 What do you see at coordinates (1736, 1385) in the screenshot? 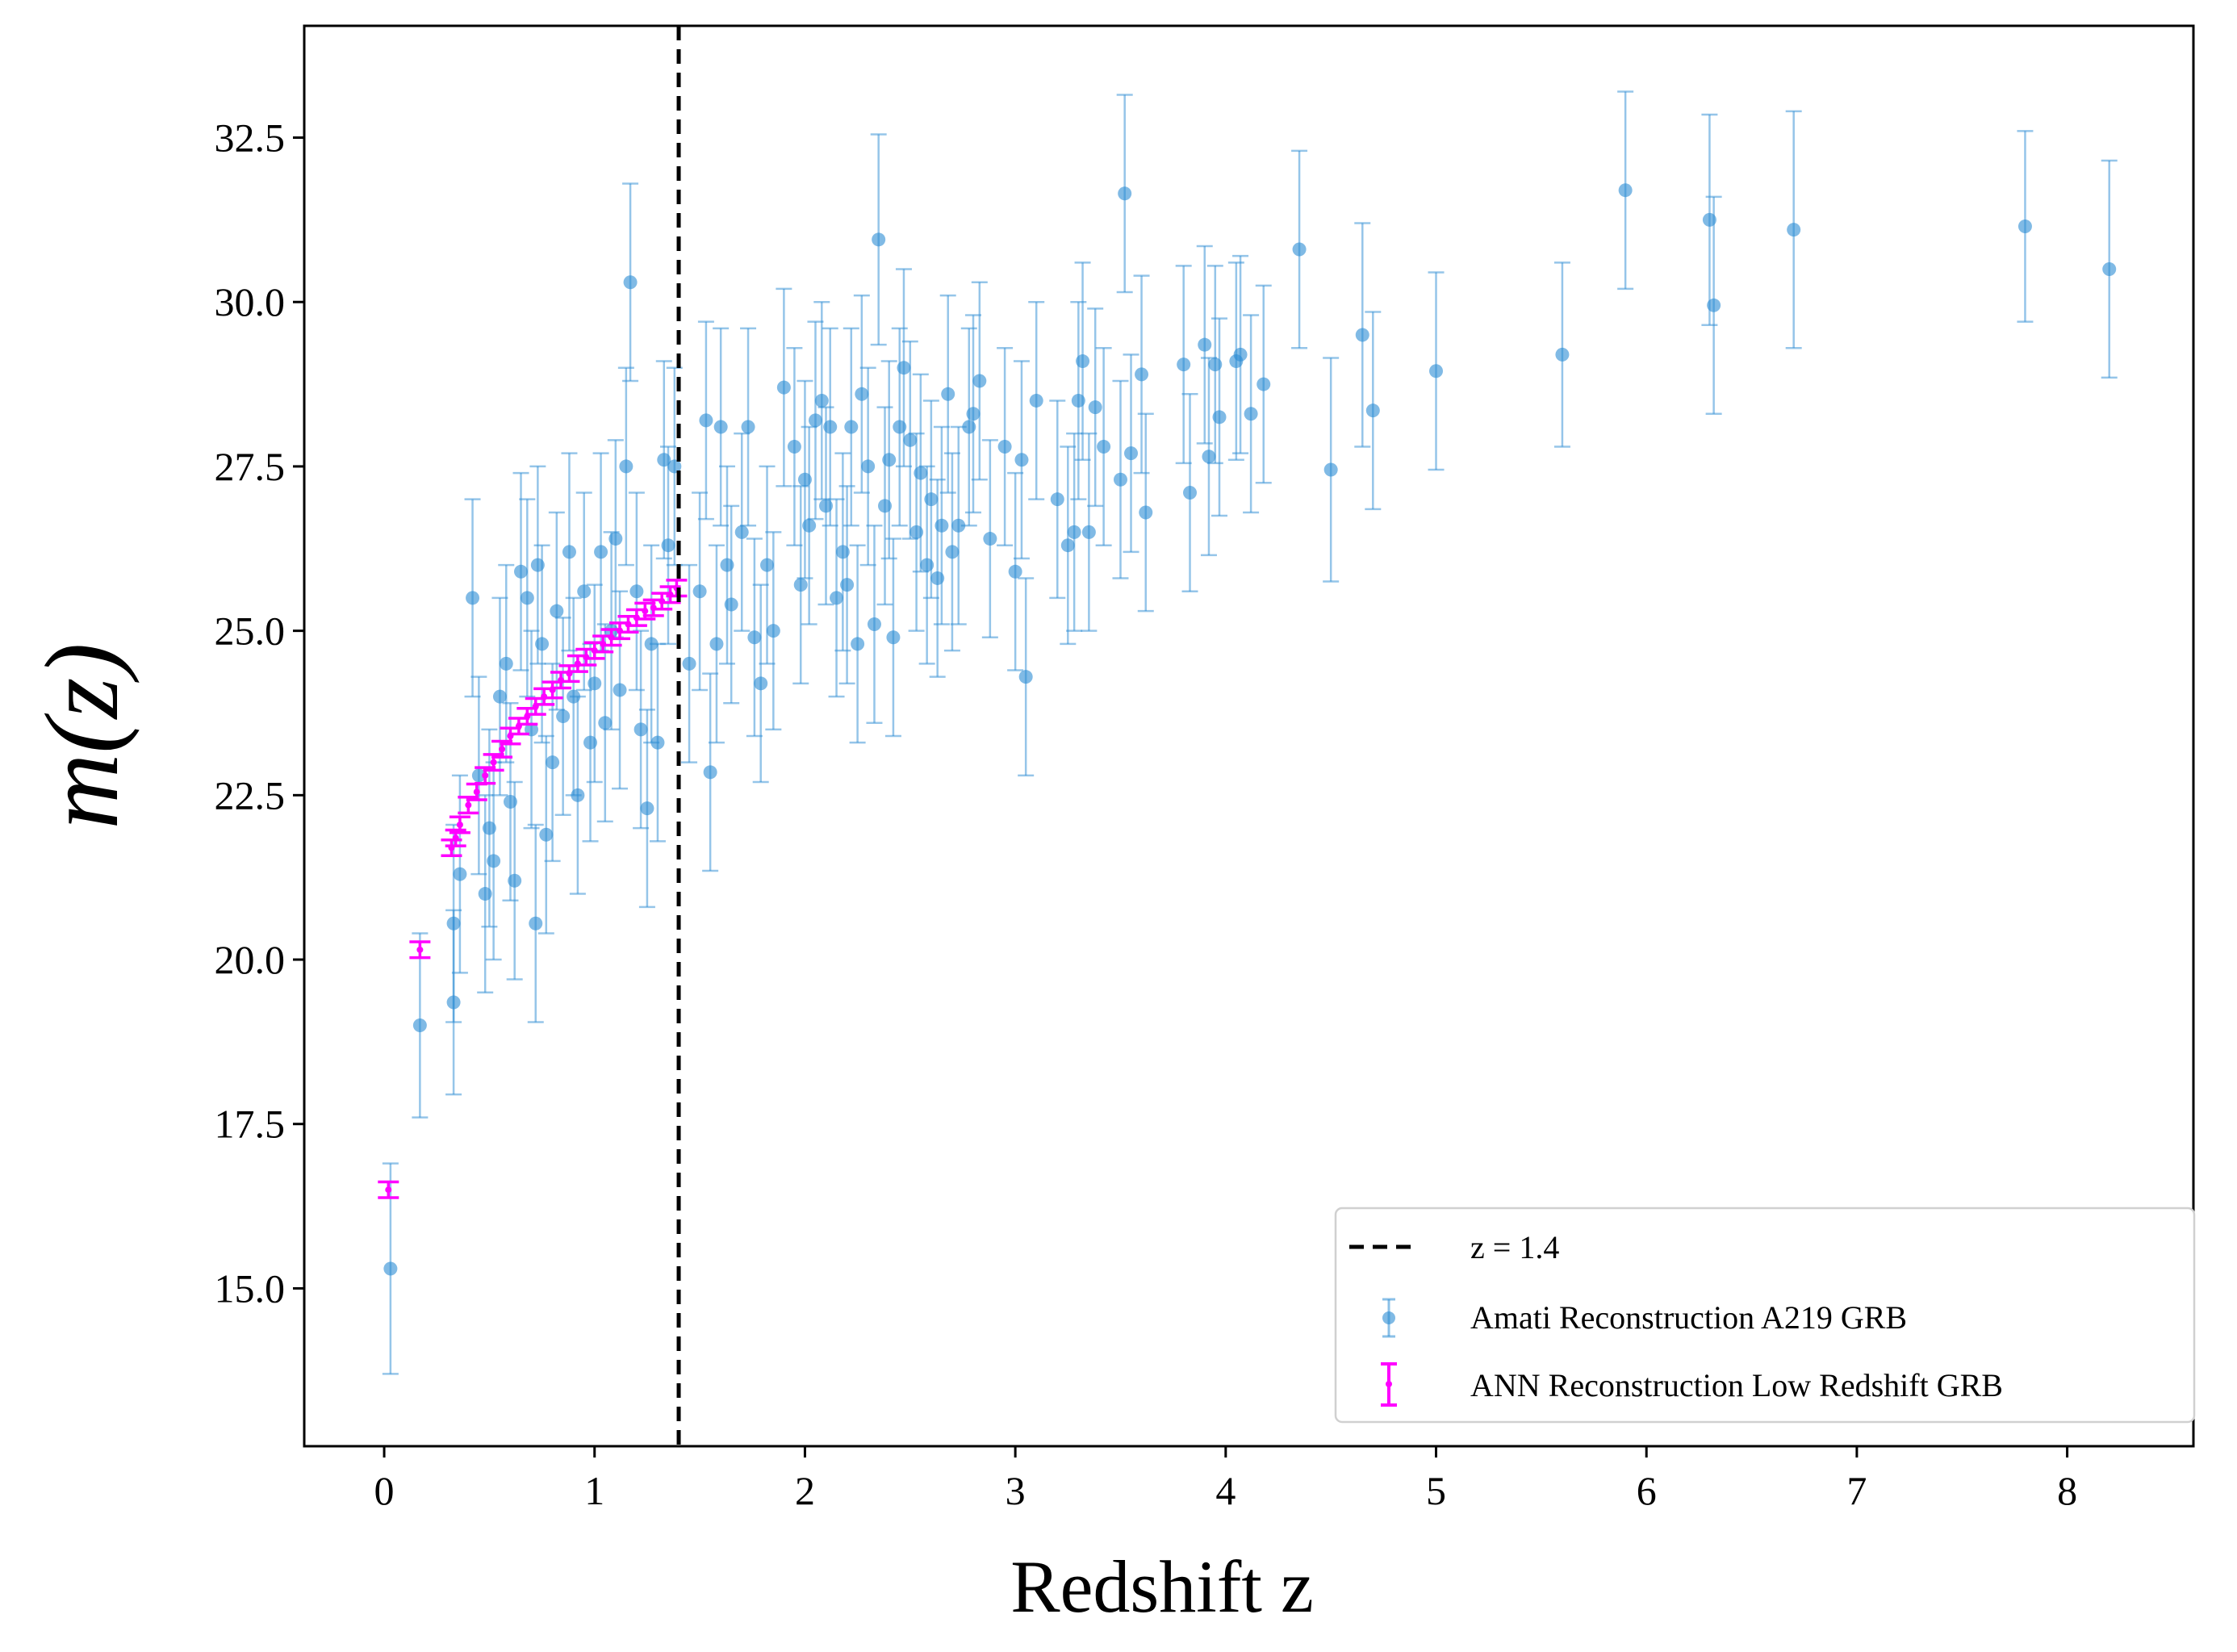
I see `legend-ann-label: ANN Reconstruction Low Redshift GRB` at bounding box center [1736, 1385].